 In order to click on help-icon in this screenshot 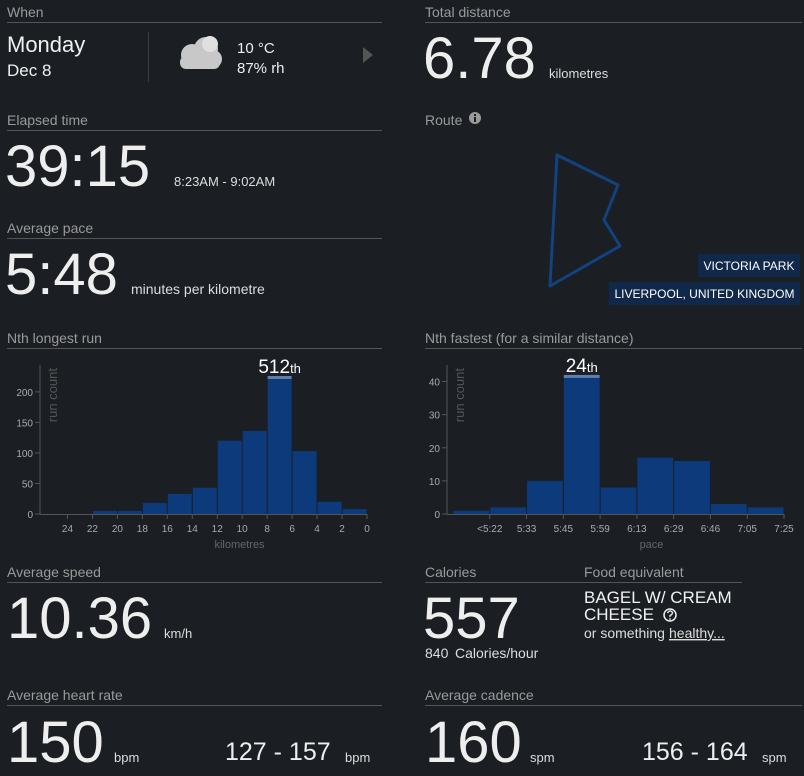, I will do `click(670, 615)`.